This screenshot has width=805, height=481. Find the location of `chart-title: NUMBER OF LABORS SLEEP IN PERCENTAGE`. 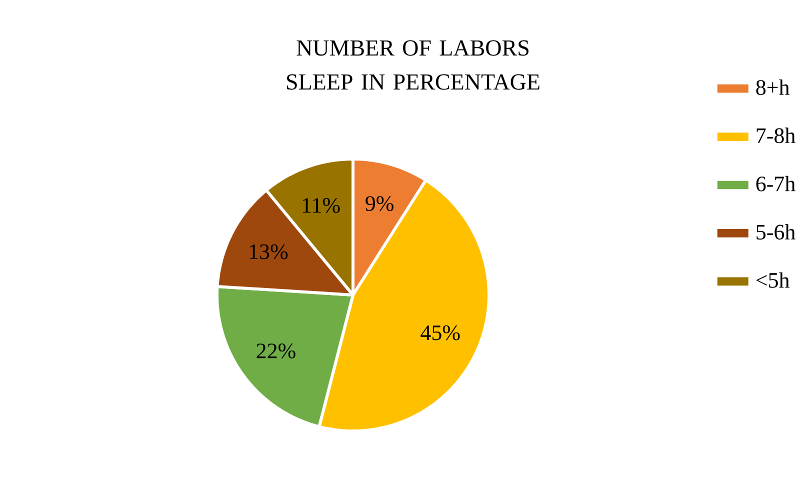

chart-title: NUMBER OF LABORS SLEEP IN PERCENTAGE is located at coordinates (413, 65).